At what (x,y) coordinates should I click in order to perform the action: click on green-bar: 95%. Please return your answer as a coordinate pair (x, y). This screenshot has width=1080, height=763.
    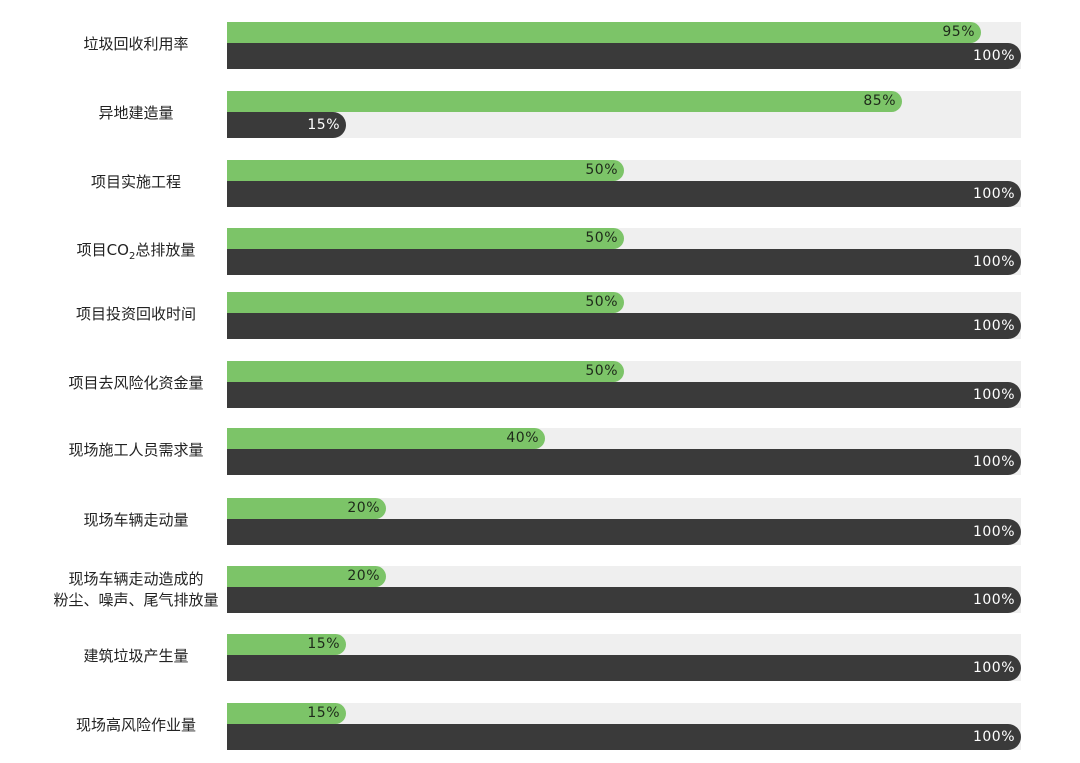
    Looking at the image, I should click on (604, 32).